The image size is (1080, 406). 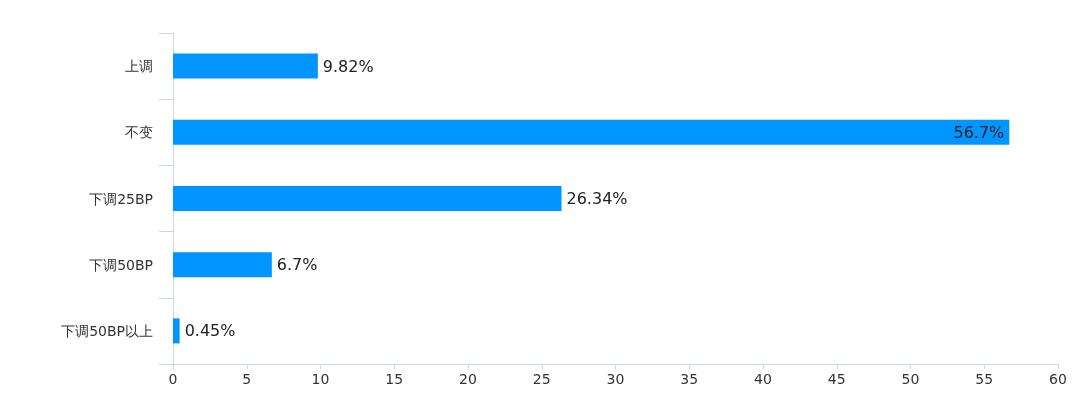 What do you see at coordinates (468, 379) in the screenshot?
I see `x-tick-label: 20` at bounding box center [468, 379].